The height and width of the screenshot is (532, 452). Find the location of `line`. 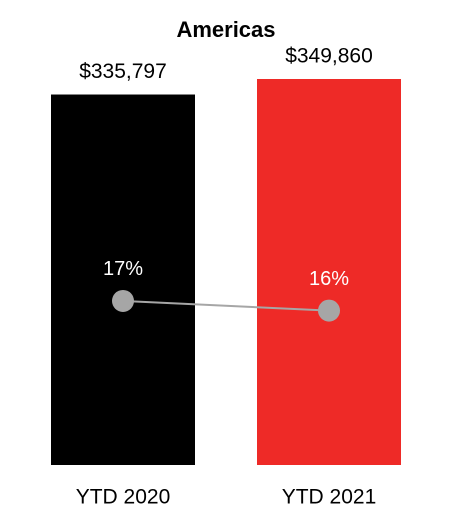

line is located at coordinates (226, 305).